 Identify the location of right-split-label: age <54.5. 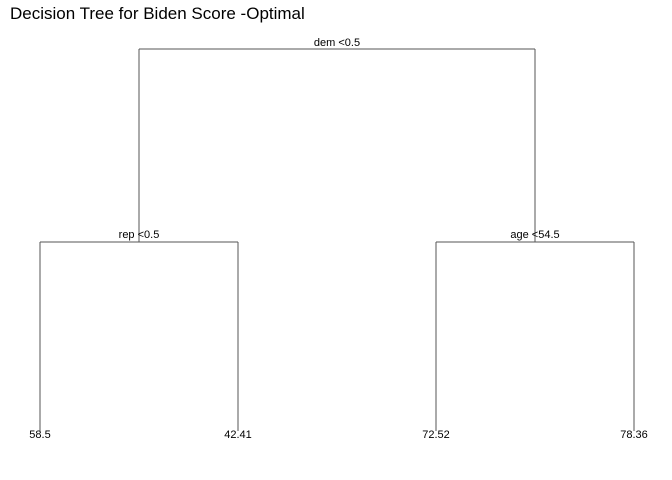
(534, 235).